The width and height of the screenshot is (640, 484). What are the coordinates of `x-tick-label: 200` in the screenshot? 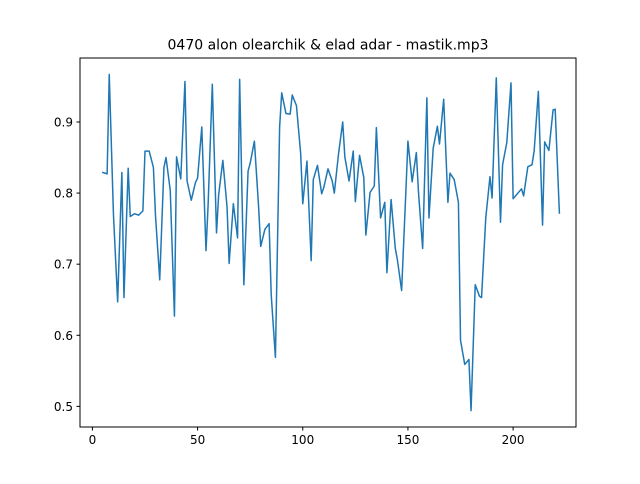 It's located at (513, 440).